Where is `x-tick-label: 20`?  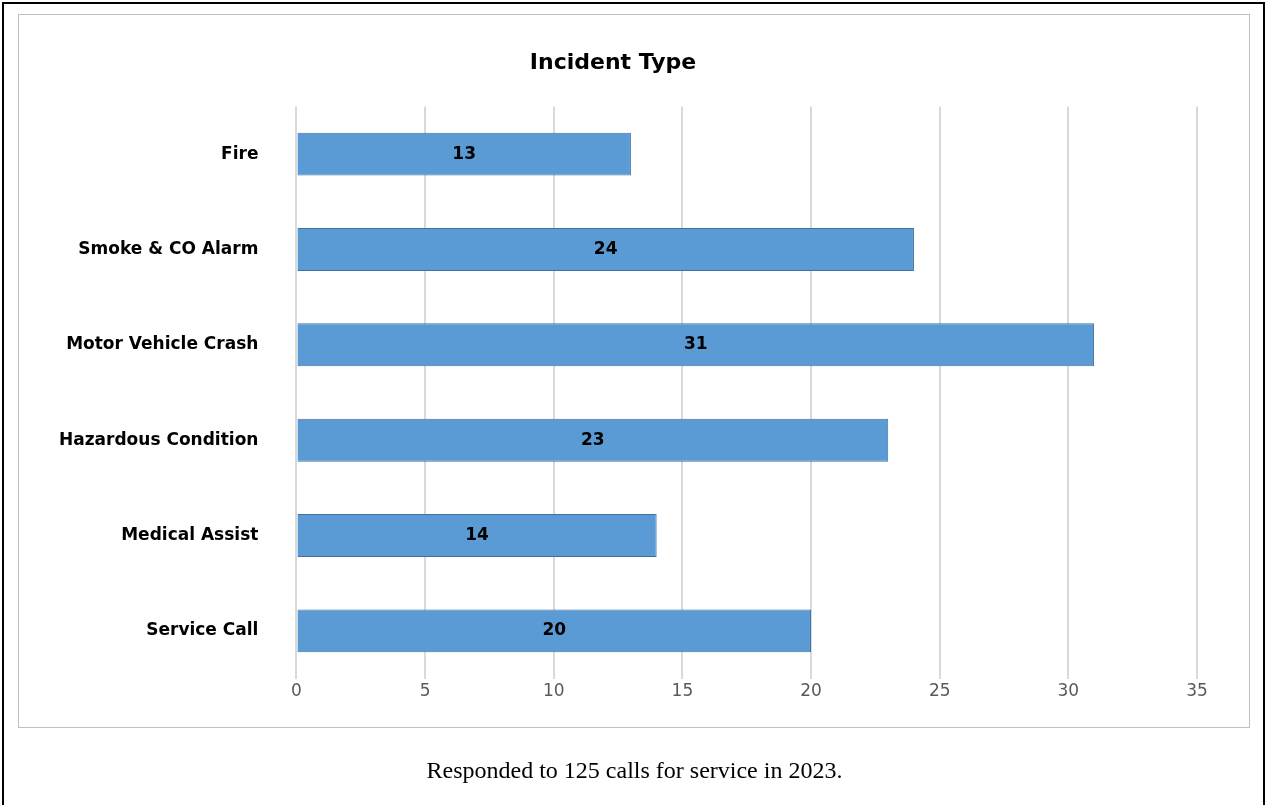 x-tick-label: 20 is located at coordinates (811, 690).